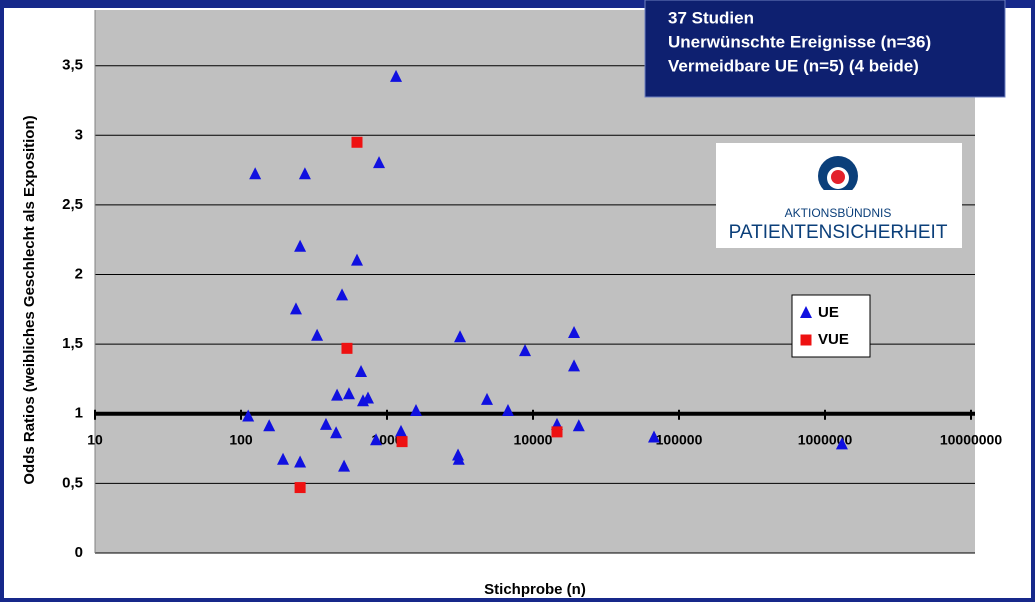 The width and height of the screenshot is (1035, 602). What do you see at coordinates (72, 343) in the screenshot?
I see `y-tick-label: 1,5` at bounding box center [72, 343].